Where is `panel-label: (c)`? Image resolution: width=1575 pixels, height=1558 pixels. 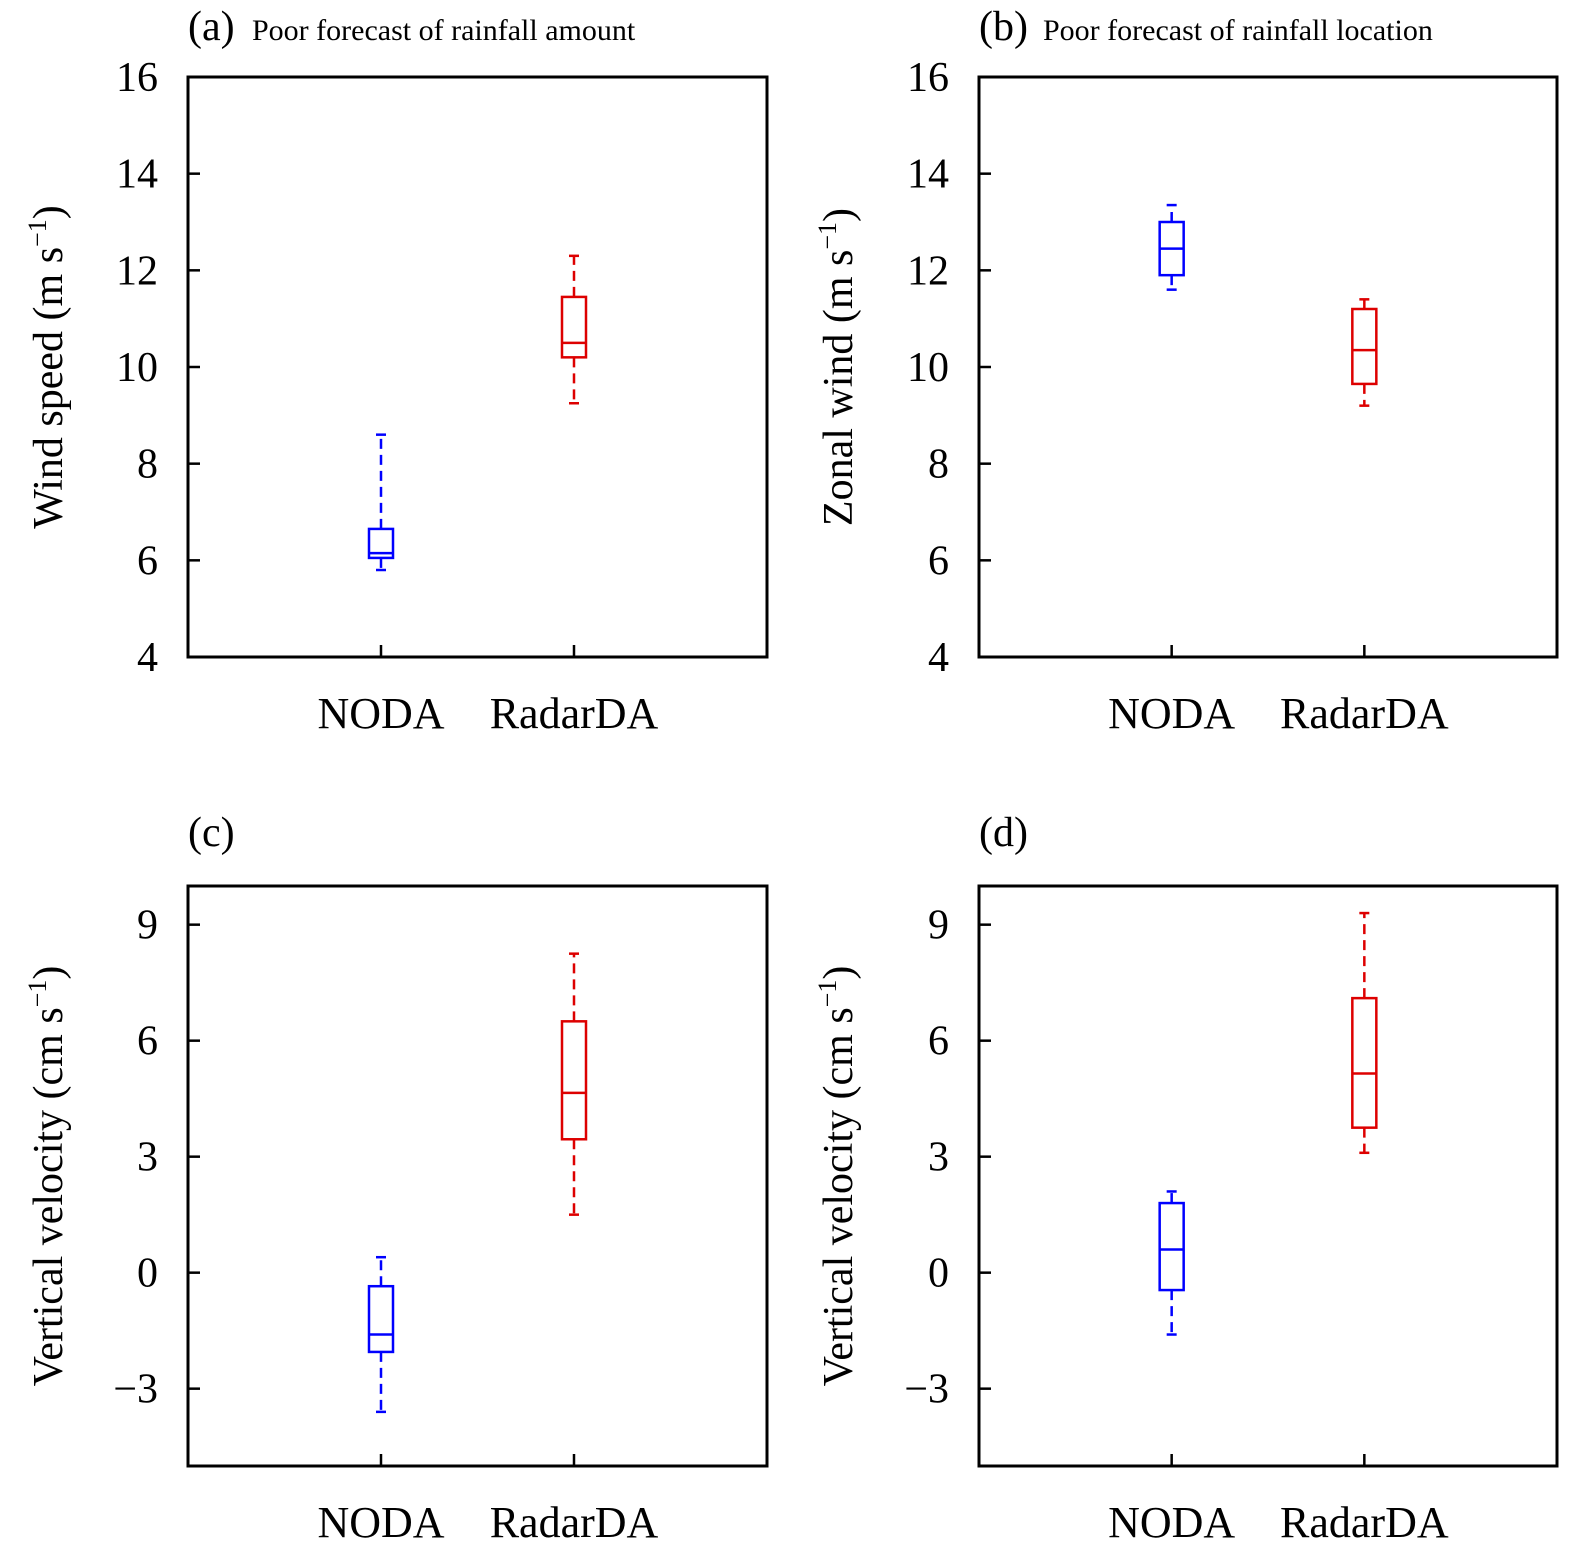
panel-label: (c) is located at coordinates (211, 833).